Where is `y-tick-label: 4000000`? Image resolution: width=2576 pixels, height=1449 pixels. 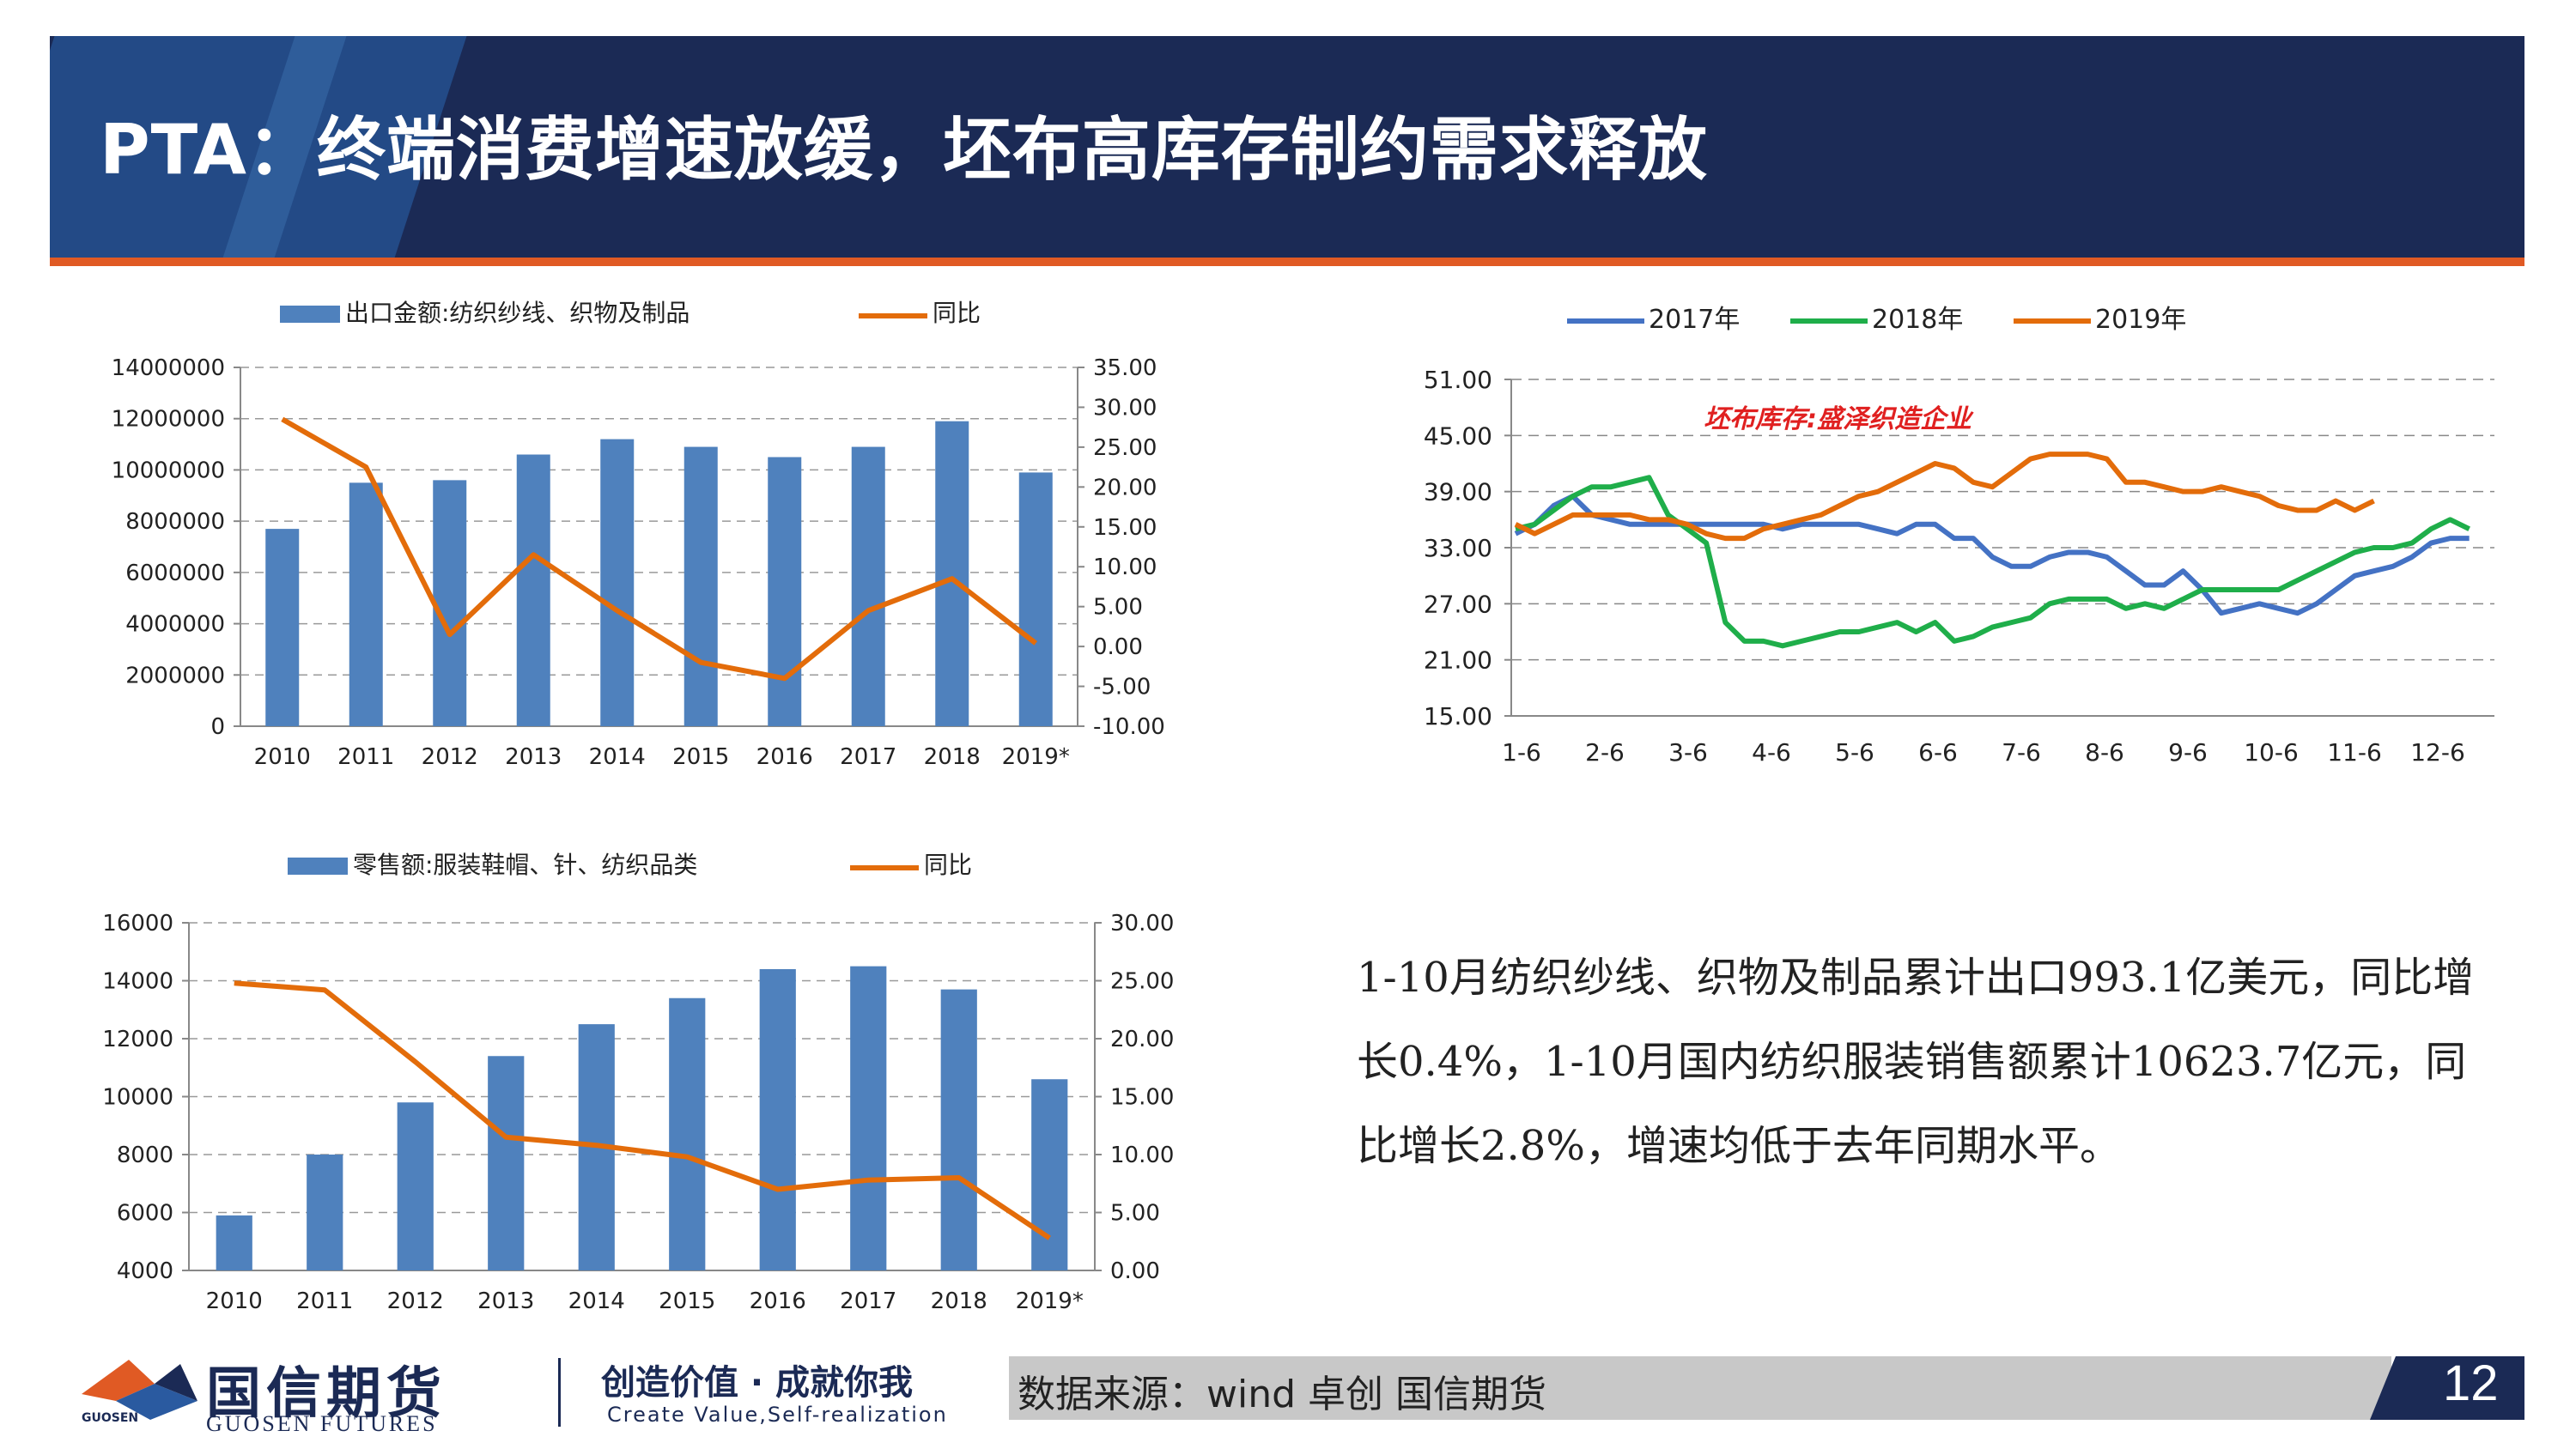
y-tick-label: 4000000 is located at coordinates (175, 625).